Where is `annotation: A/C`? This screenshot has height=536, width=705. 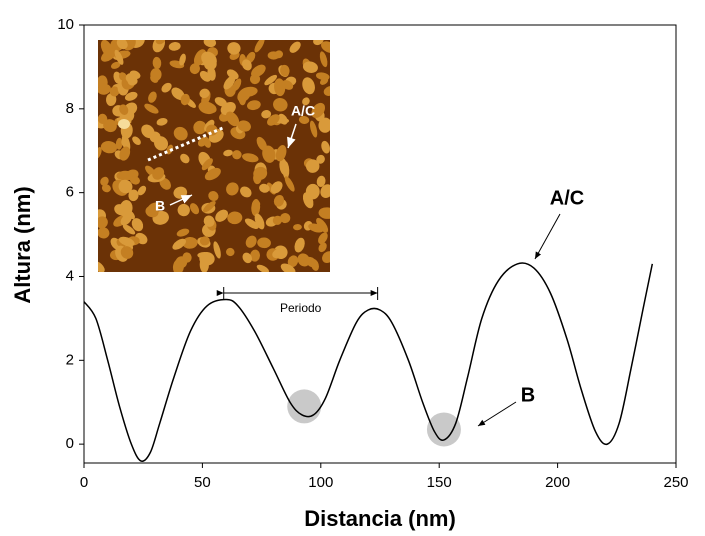 annotation: A/C is located at coordinates (567, 198).